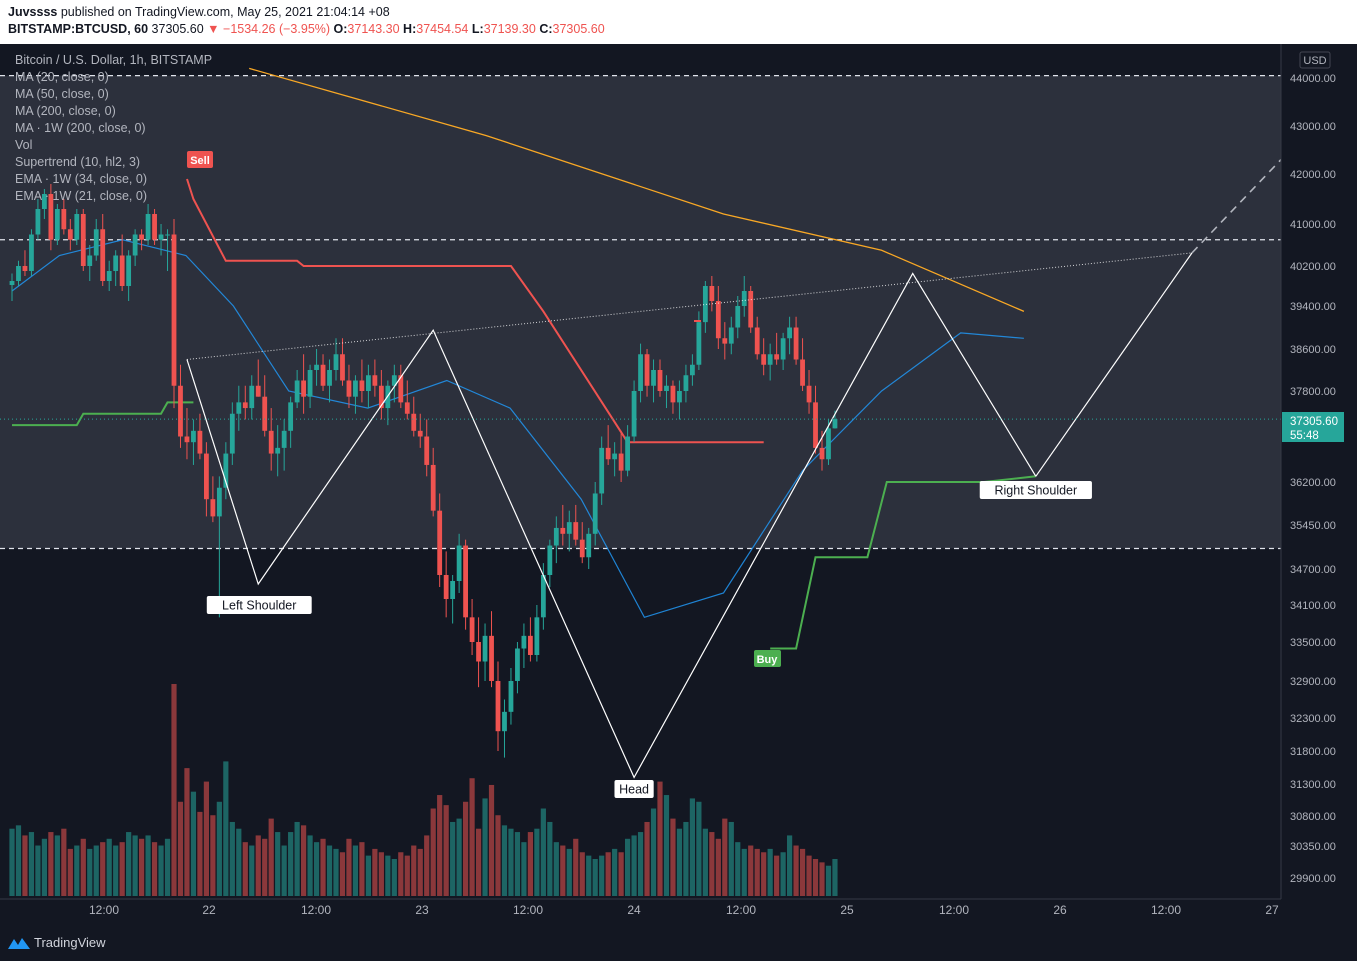 This screenshot has width=1357, height=961. Describe the element at coordinates (104, 910) in the screenshot. I see `x-tick-label: 12:00` at that location.